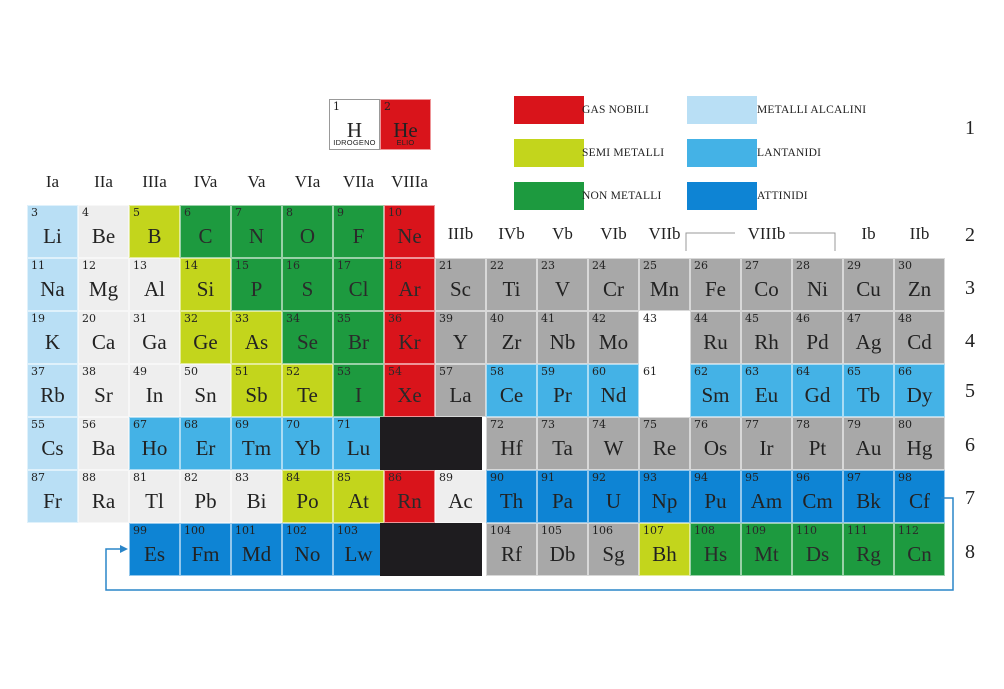  Describe the element at coordinates (103, 337) in the screenshot. I see `element-ca: 20 Ca` at that location.